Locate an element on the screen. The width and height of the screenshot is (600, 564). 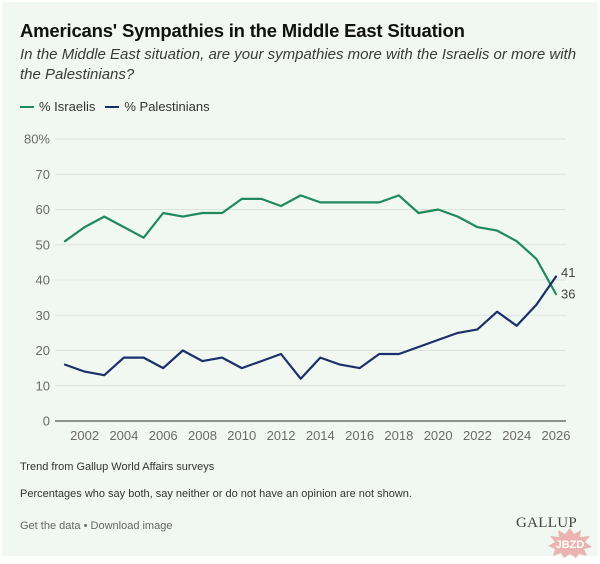
x-tick-label: 2004 is located at coordinates (123, 435).